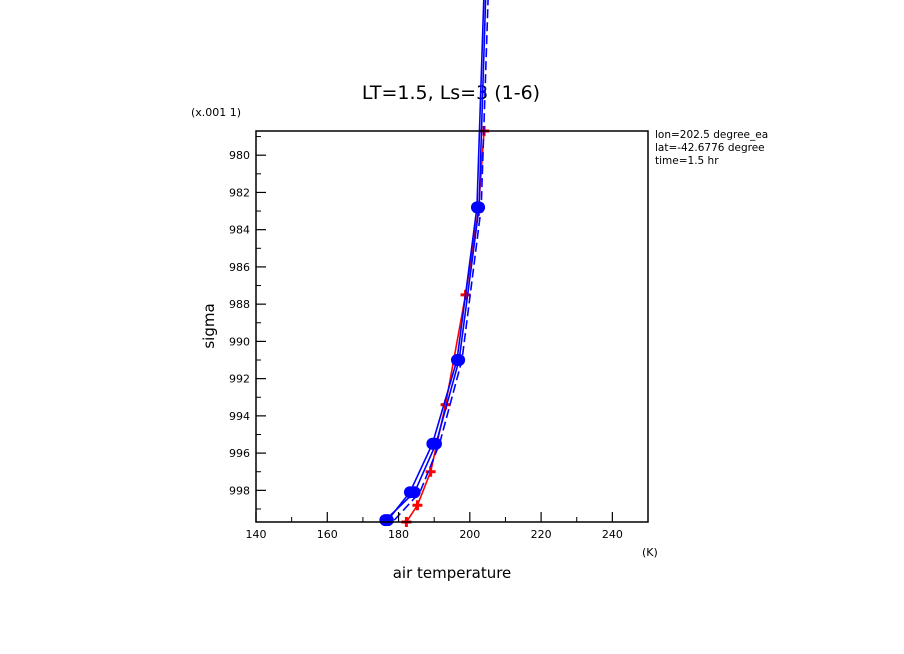 The width and height of the screenshot is (904, 654). What do you see at coordinates (239, 267) in the screenshot?
I see `y-tick-label: 986` at bounding box center [239, 267].